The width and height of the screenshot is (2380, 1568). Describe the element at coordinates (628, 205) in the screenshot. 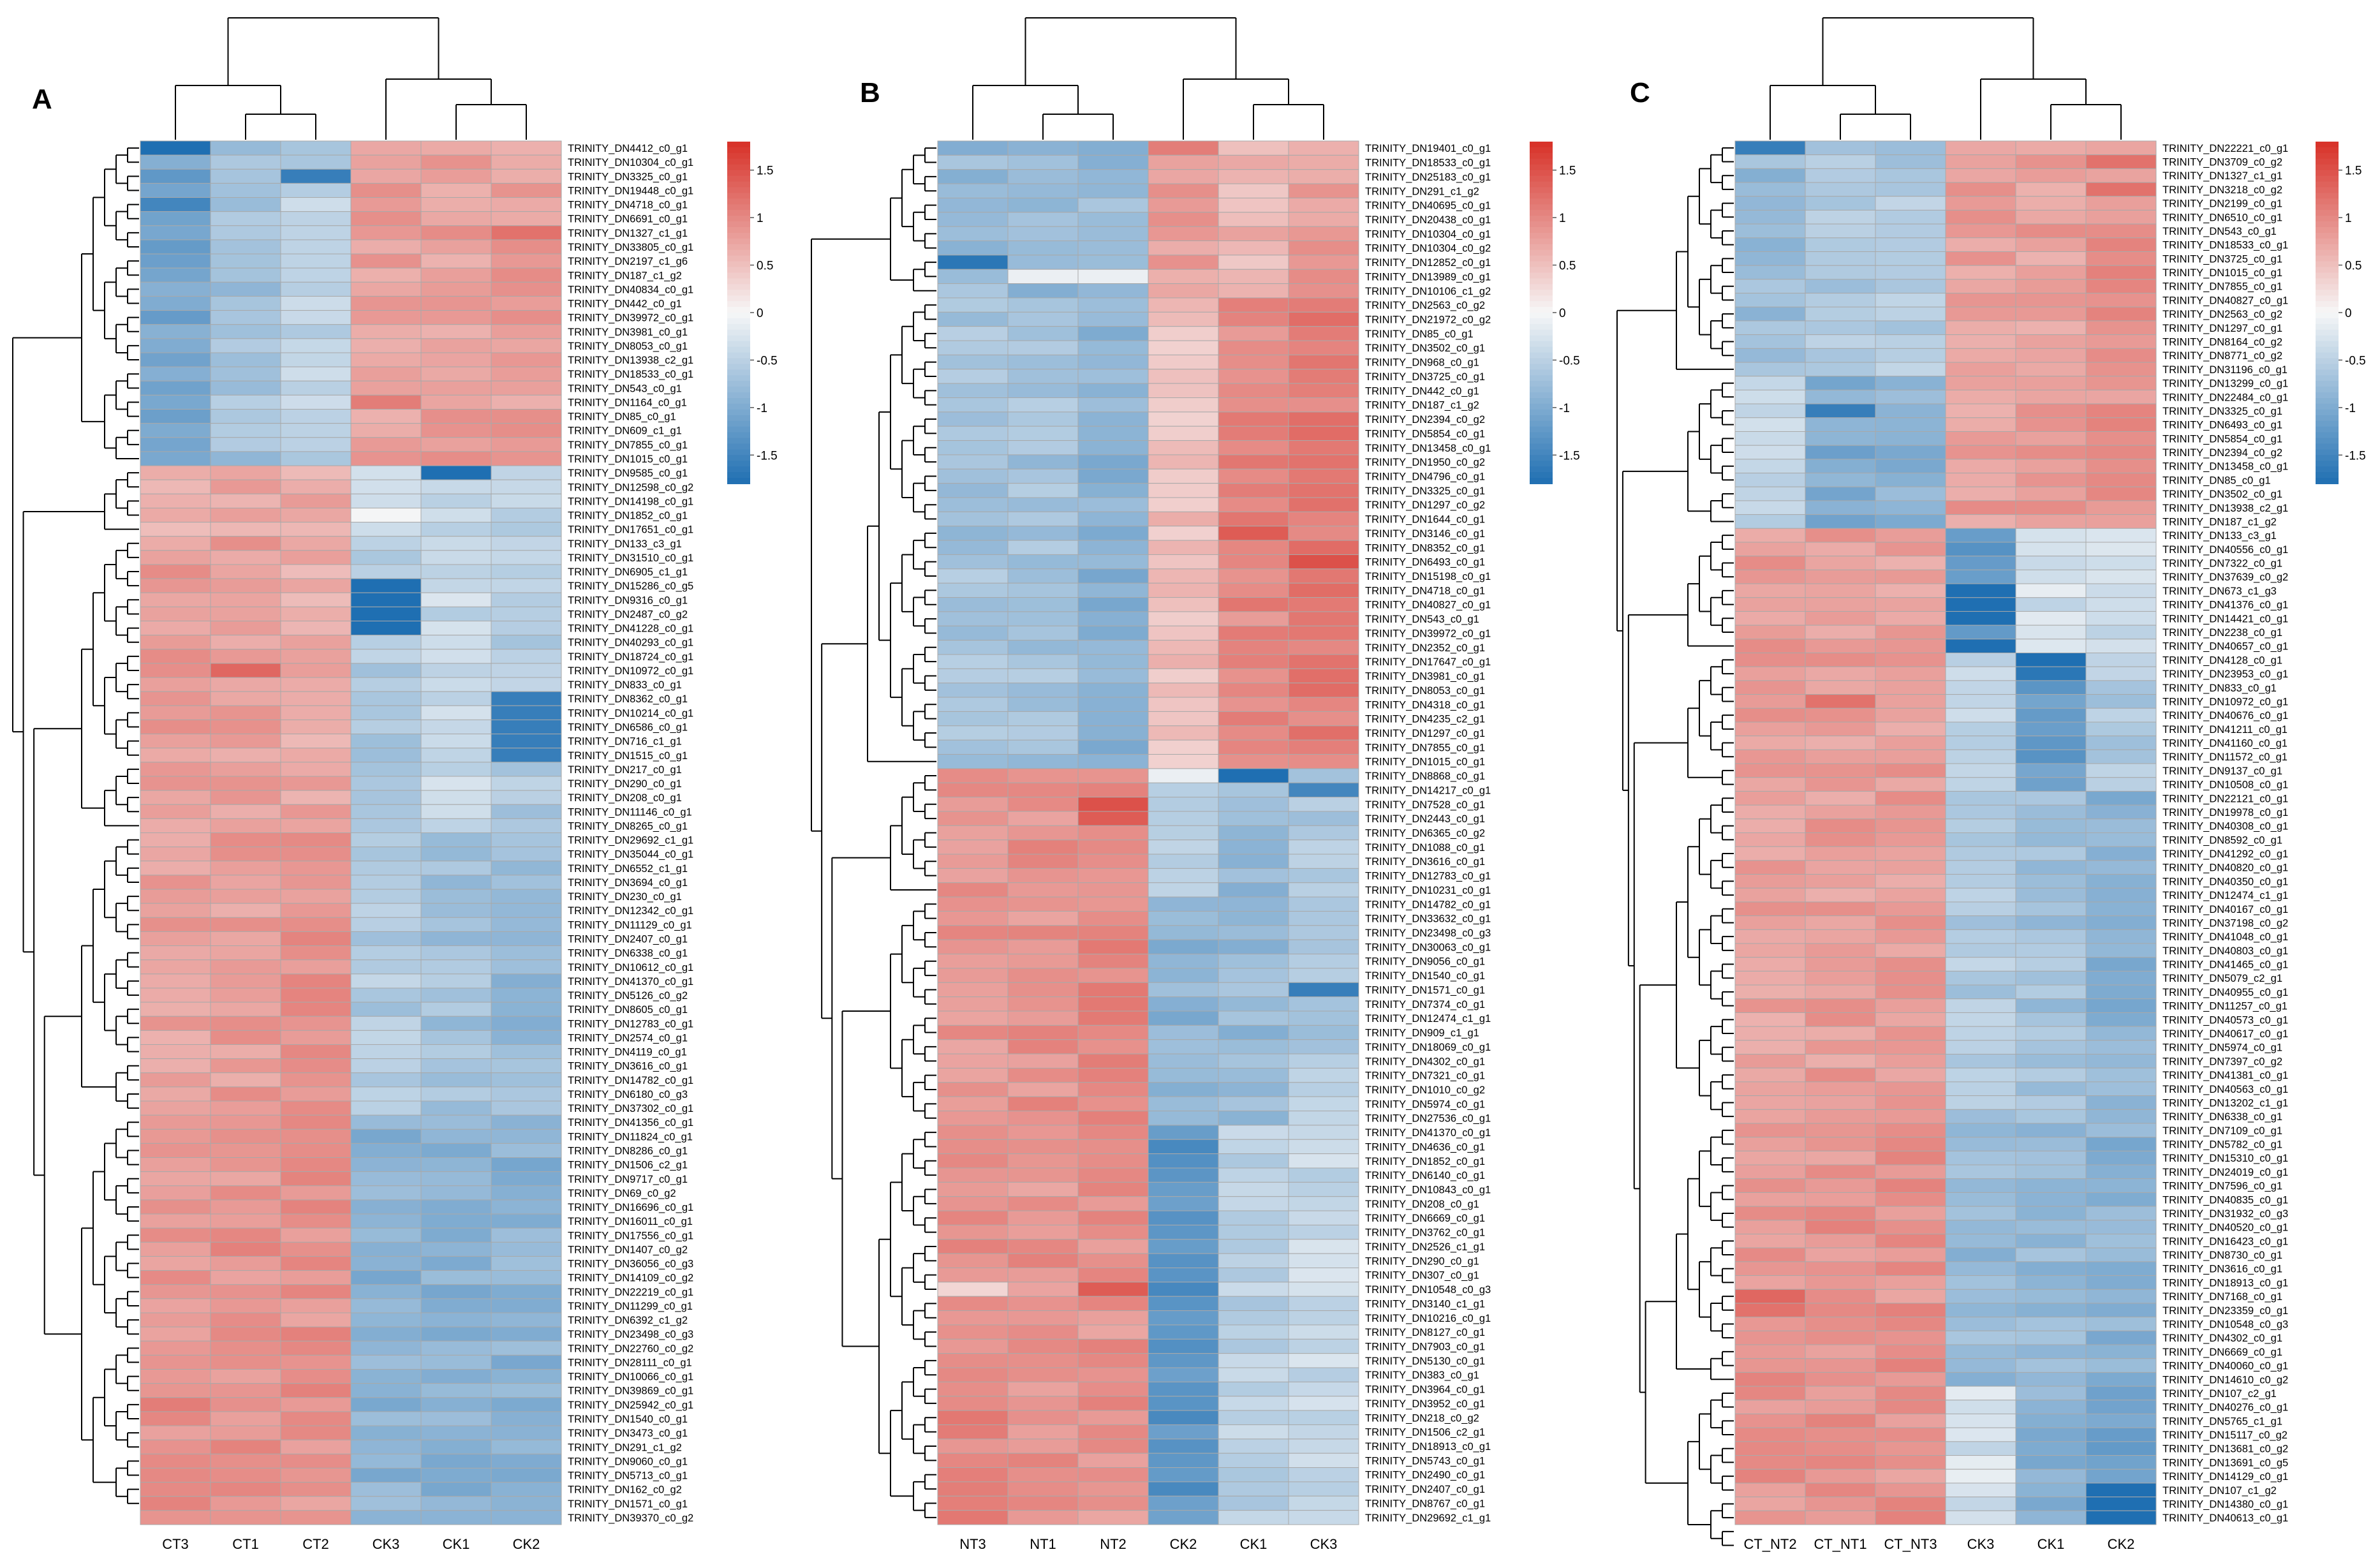

I see `row-label: TRINITY_DN4718_c0_g1` at that location.